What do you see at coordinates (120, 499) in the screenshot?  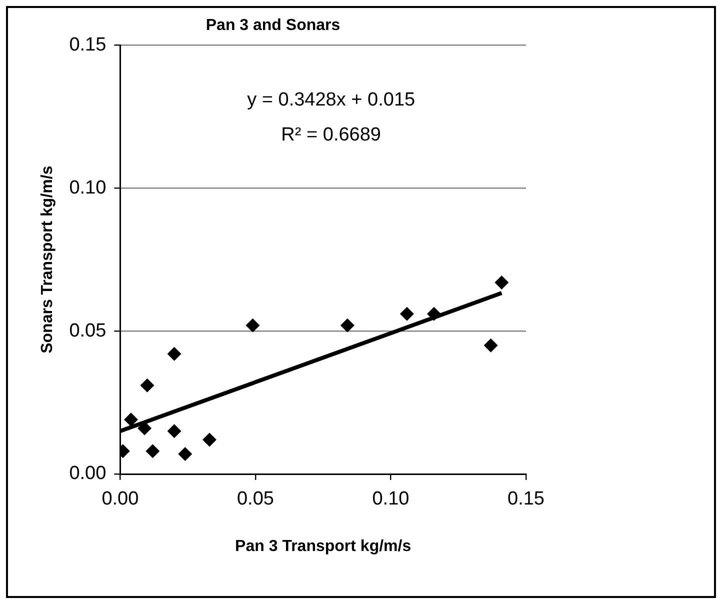 I see `x-tick-label: 0.00` at bounding box center [120, 499].